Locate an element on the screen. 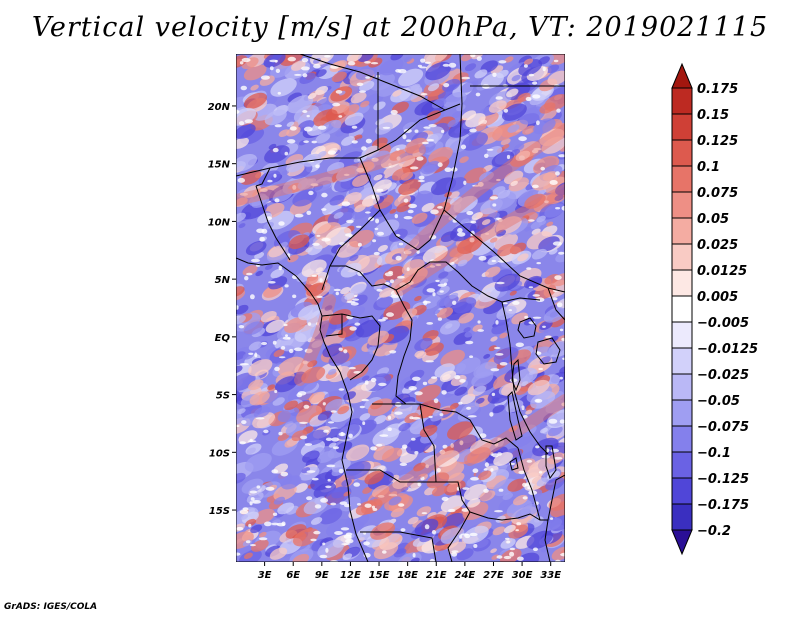 This screenshot has width=800, height=618. colorbar-label: 0.125 is located at coordinates (717, 141).